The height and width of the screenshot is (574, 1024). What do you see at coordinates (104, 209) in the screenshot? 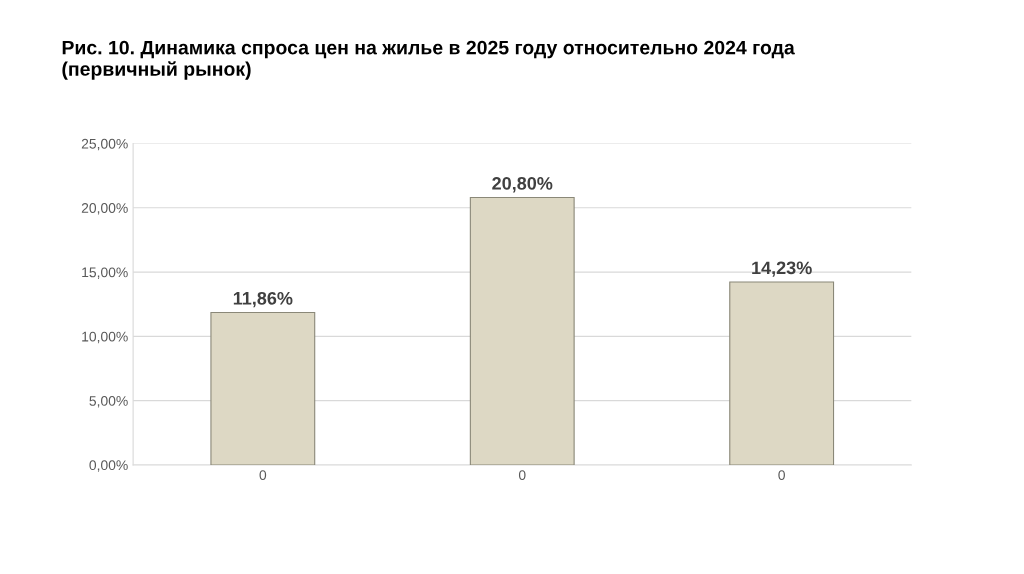
I see `y-tick-label: 20,00%` at bounding box center [104, 209].